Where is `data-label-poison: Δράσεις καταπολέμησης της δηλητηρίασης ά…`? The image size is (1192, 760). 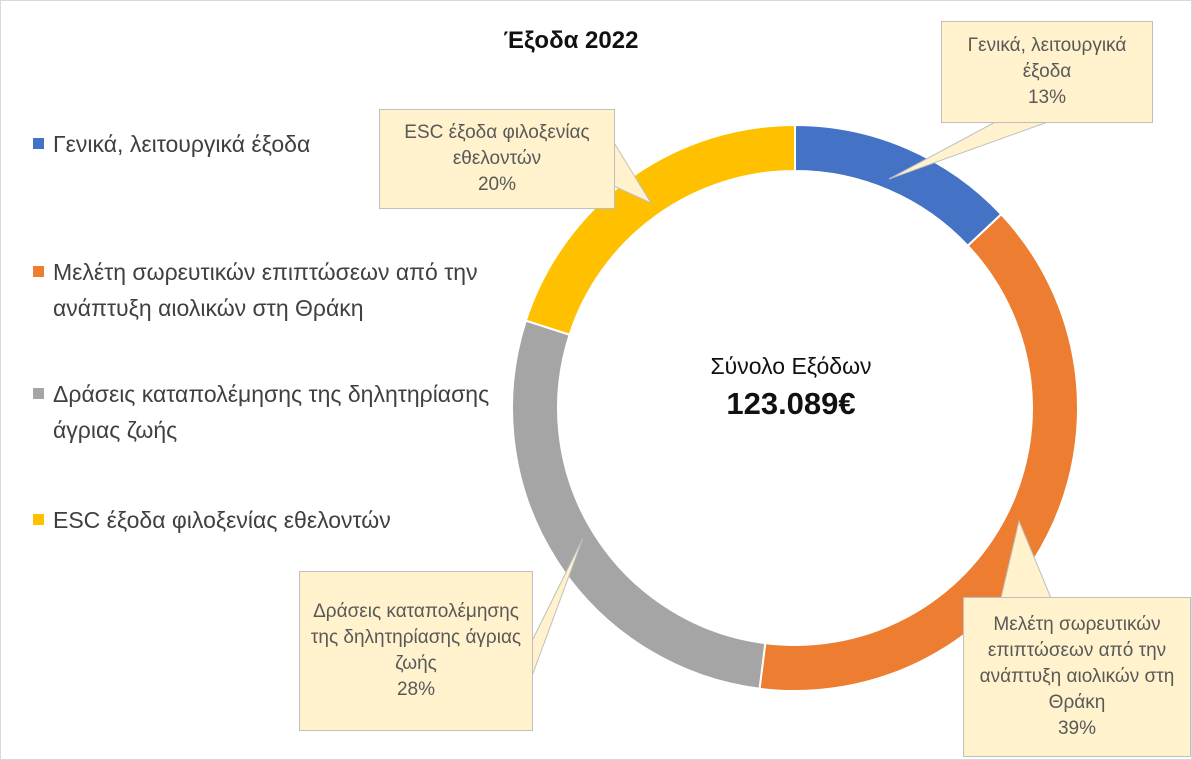 data-label-poison: Δράσεις καταπολέμησης της δηλητηρίασης ά… is located at coordinates (416, 651).